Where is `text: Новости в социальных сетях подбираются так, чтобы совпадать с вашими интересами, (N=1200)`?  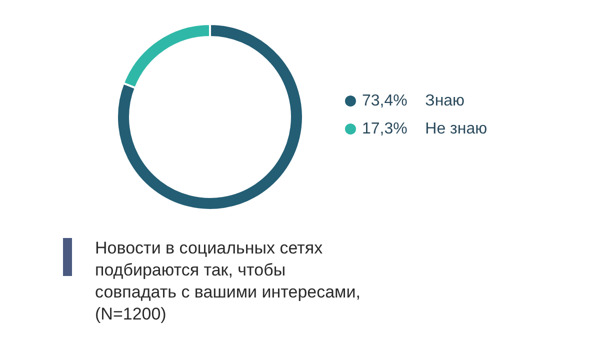 text: Новости в социальных сетях подбираются так, чтобы совпадать с вашими интересами, (N=1200) is located at coordinates (230, 281).